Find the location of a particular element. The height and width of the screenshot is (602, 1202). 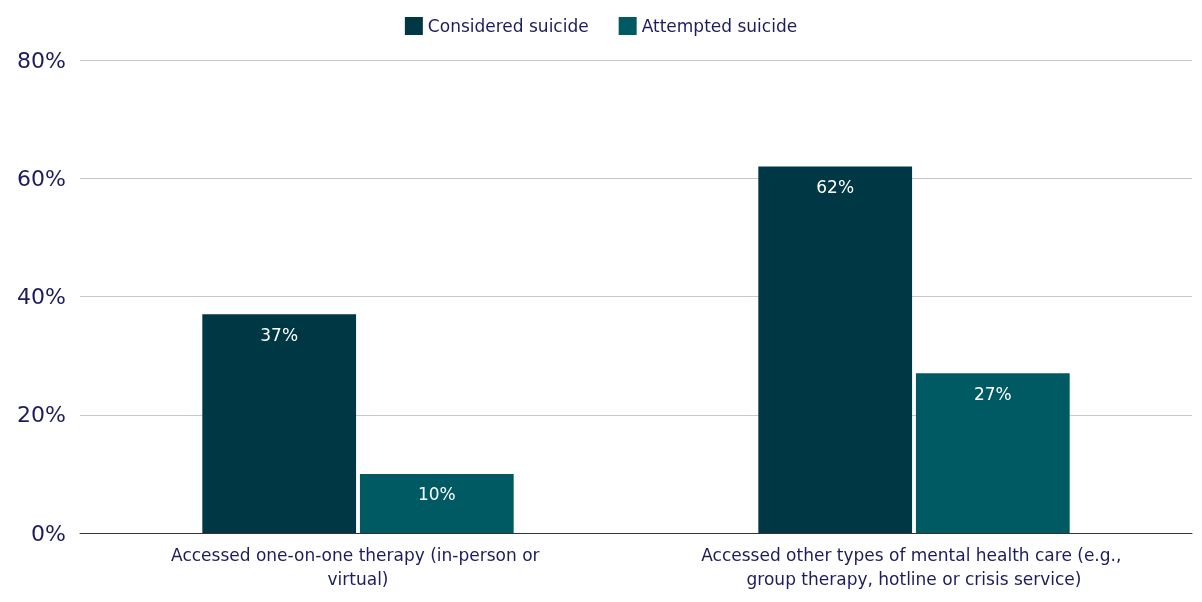

y-tick-label: 0% is located at coordinates (48, 533).